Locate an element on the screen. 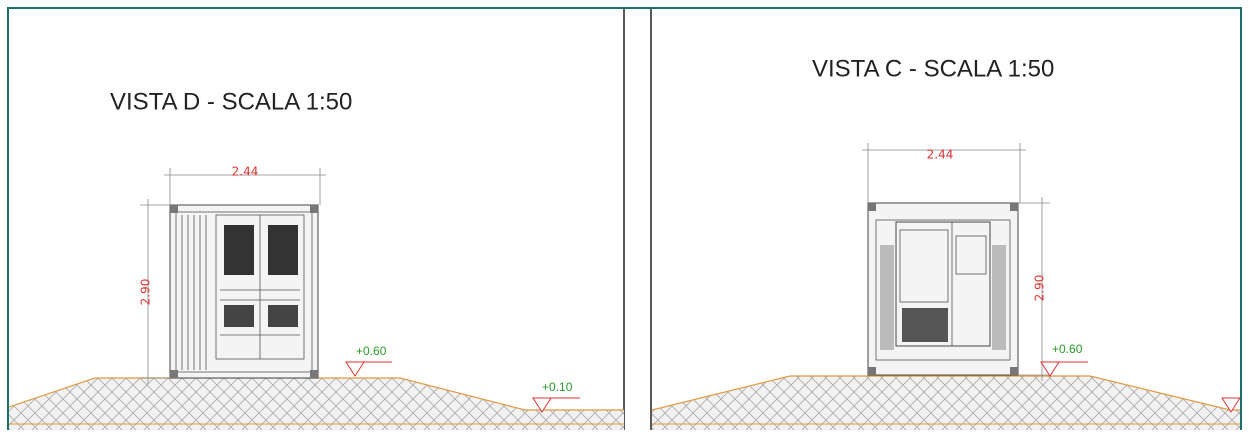 This screenshot has width=1249, height=435. level-label: +0.10 is located at coordinates (557, 387).